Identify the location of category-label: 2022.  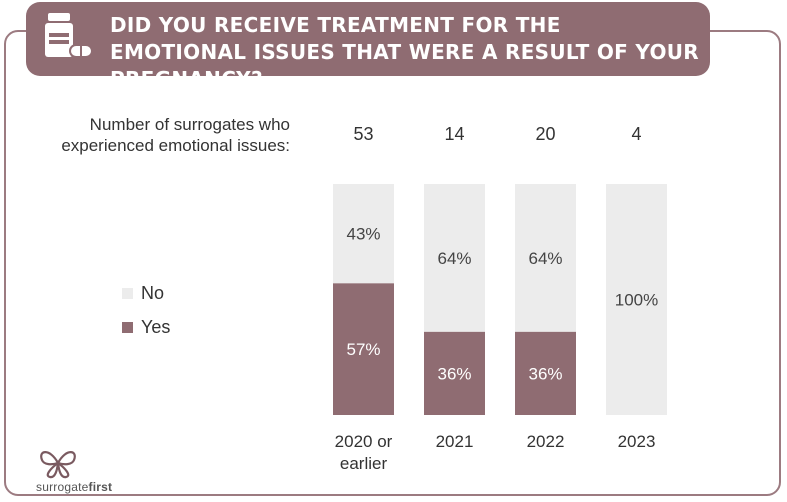
(546, 441).